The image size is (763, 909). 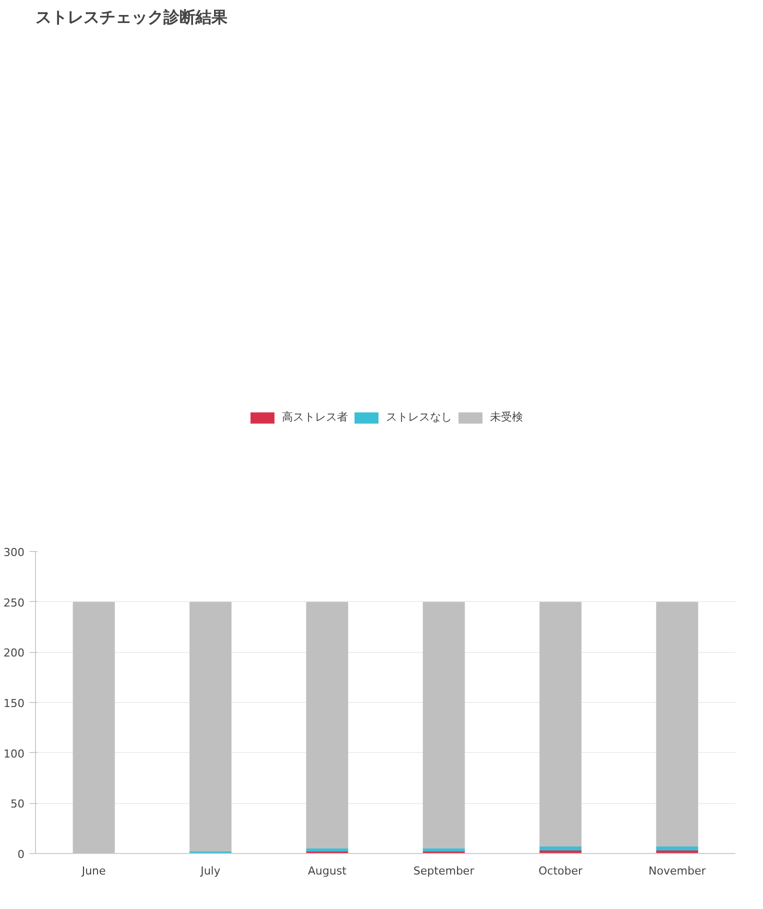 I want to click on y-tick-label: 200, so click(x=14, y=653).